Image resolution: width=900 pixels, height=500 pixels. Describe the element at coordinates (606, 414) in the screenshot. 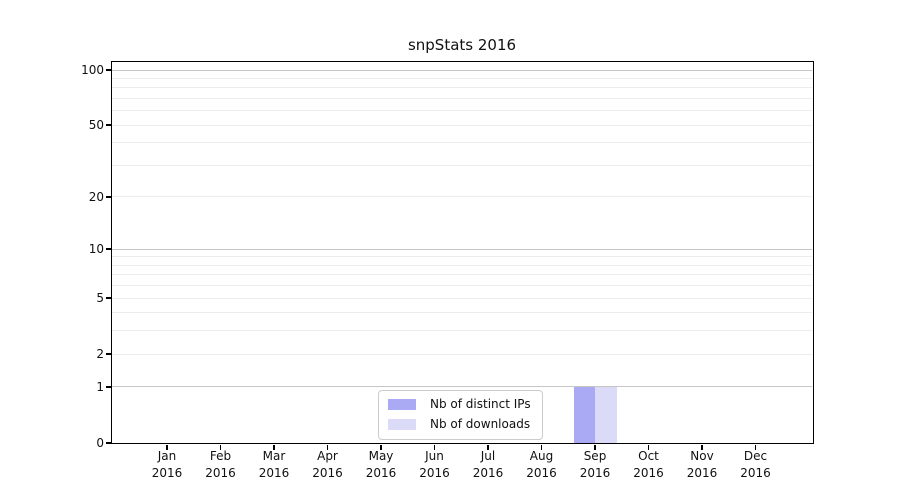

I see `bar-nb-of-downloads-sep` at that location.